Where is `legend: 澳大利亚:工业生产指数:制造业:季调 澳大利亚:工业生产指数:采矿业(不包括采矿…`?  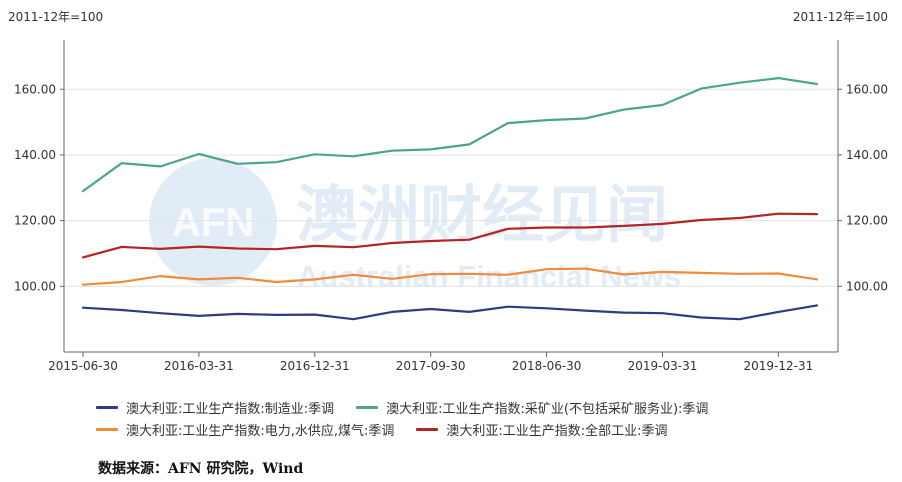 legend: 澳大利亚:工业生产指数:制造业:季调 澳大利亚:工业生产指数:采矿业(不包括采矿… is located at coordinates (476, 418).